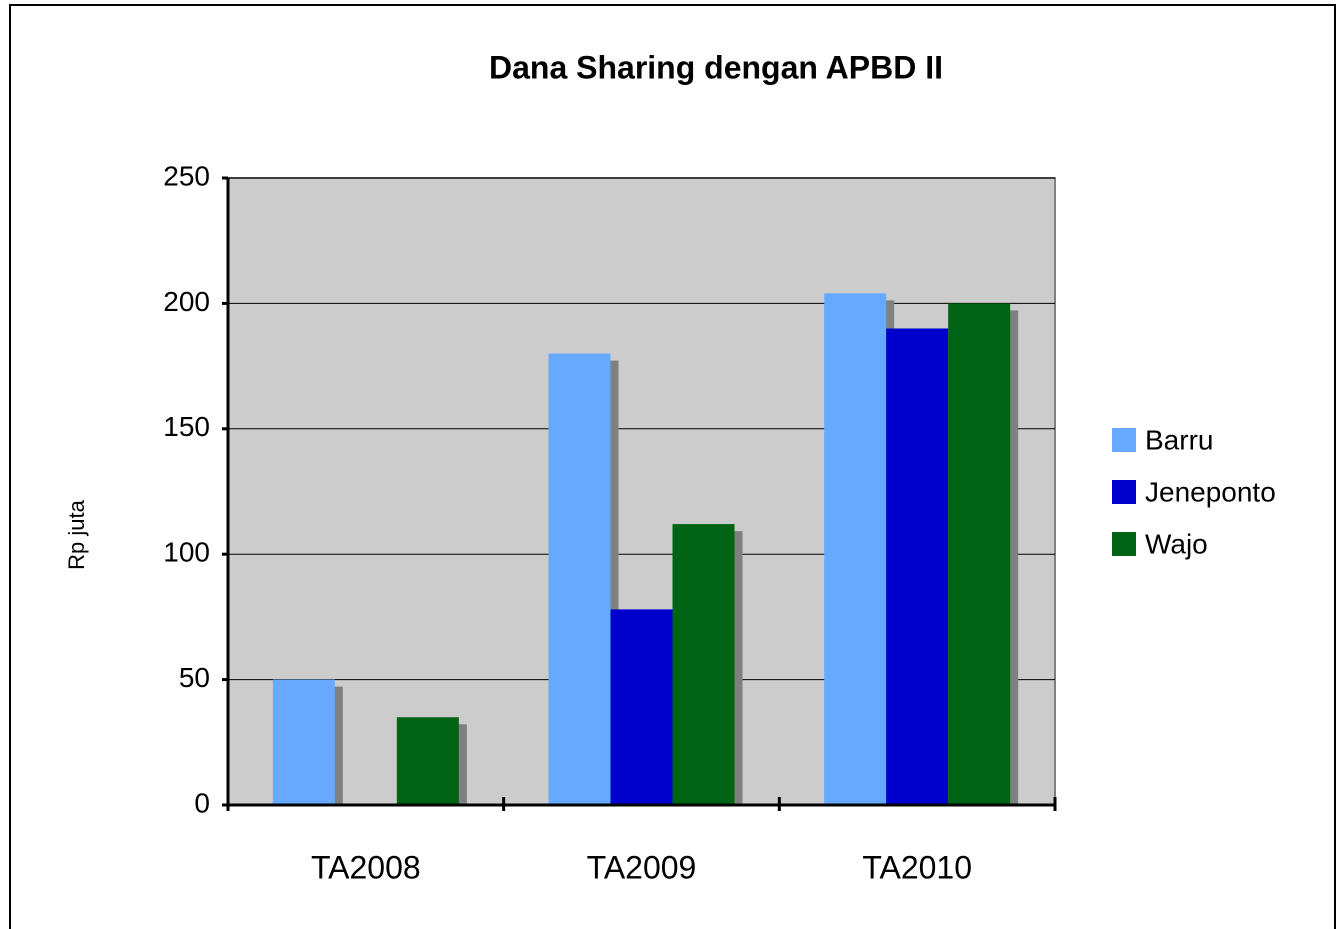  What do you see at coordinates (716, 67) in the screenshot?
I see `chart-title: Dana Sharing dengan APBD II` at bounding box center [716, 67].